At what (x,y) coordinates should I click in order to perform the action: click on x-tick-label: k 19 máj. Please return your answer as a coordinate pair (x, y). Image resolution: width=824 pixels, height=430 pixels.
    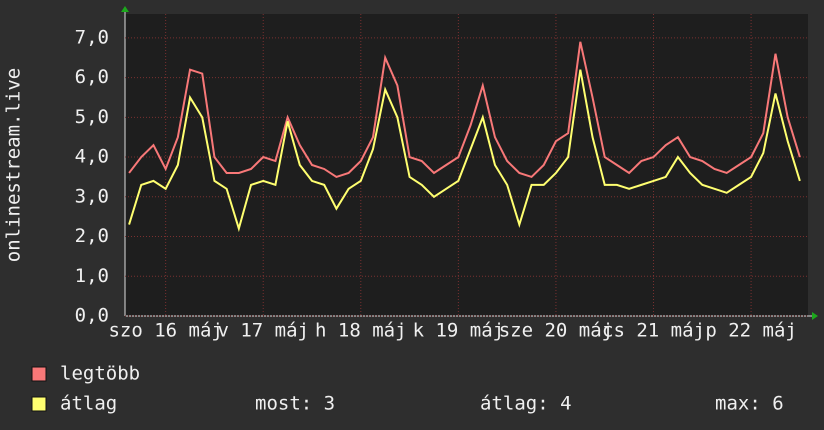
    Looking at the image, I should click on (459, 331).